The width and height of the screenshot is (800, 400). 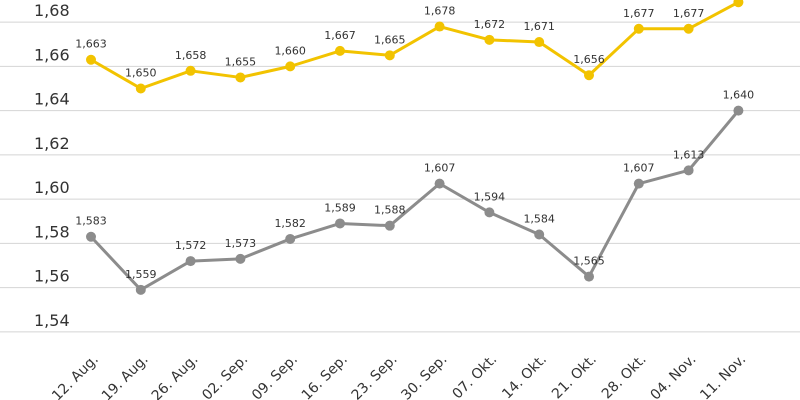 What do you see at coordinates (91, 44) in the screenshot?
I see `data-label-yellow: 1,663` at bounding box center [91, 44].